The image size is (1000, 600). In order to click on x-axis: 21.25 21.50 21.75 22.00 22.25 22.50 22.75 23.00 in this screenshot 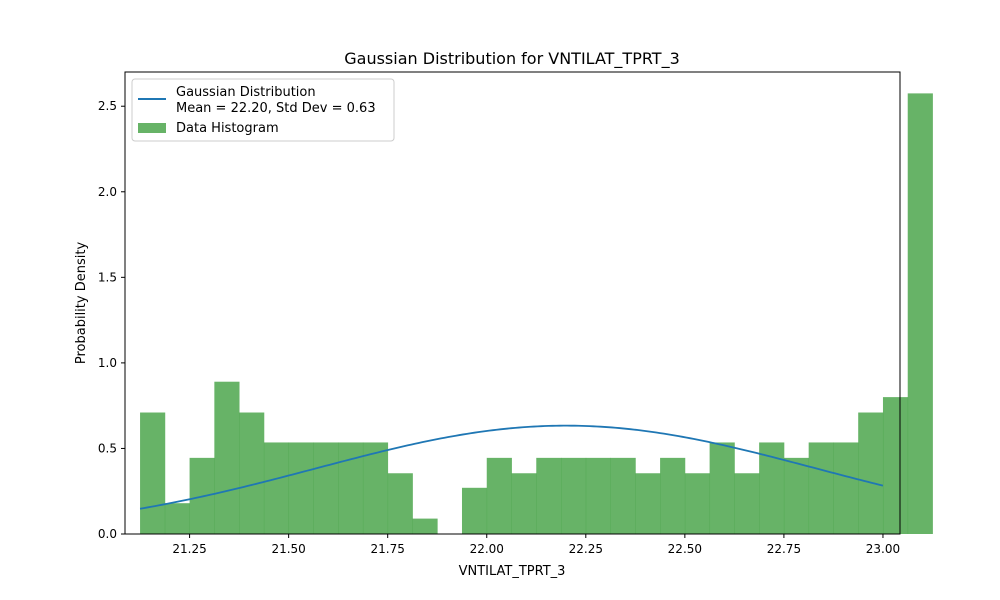, I will do `click(536, 545)`.